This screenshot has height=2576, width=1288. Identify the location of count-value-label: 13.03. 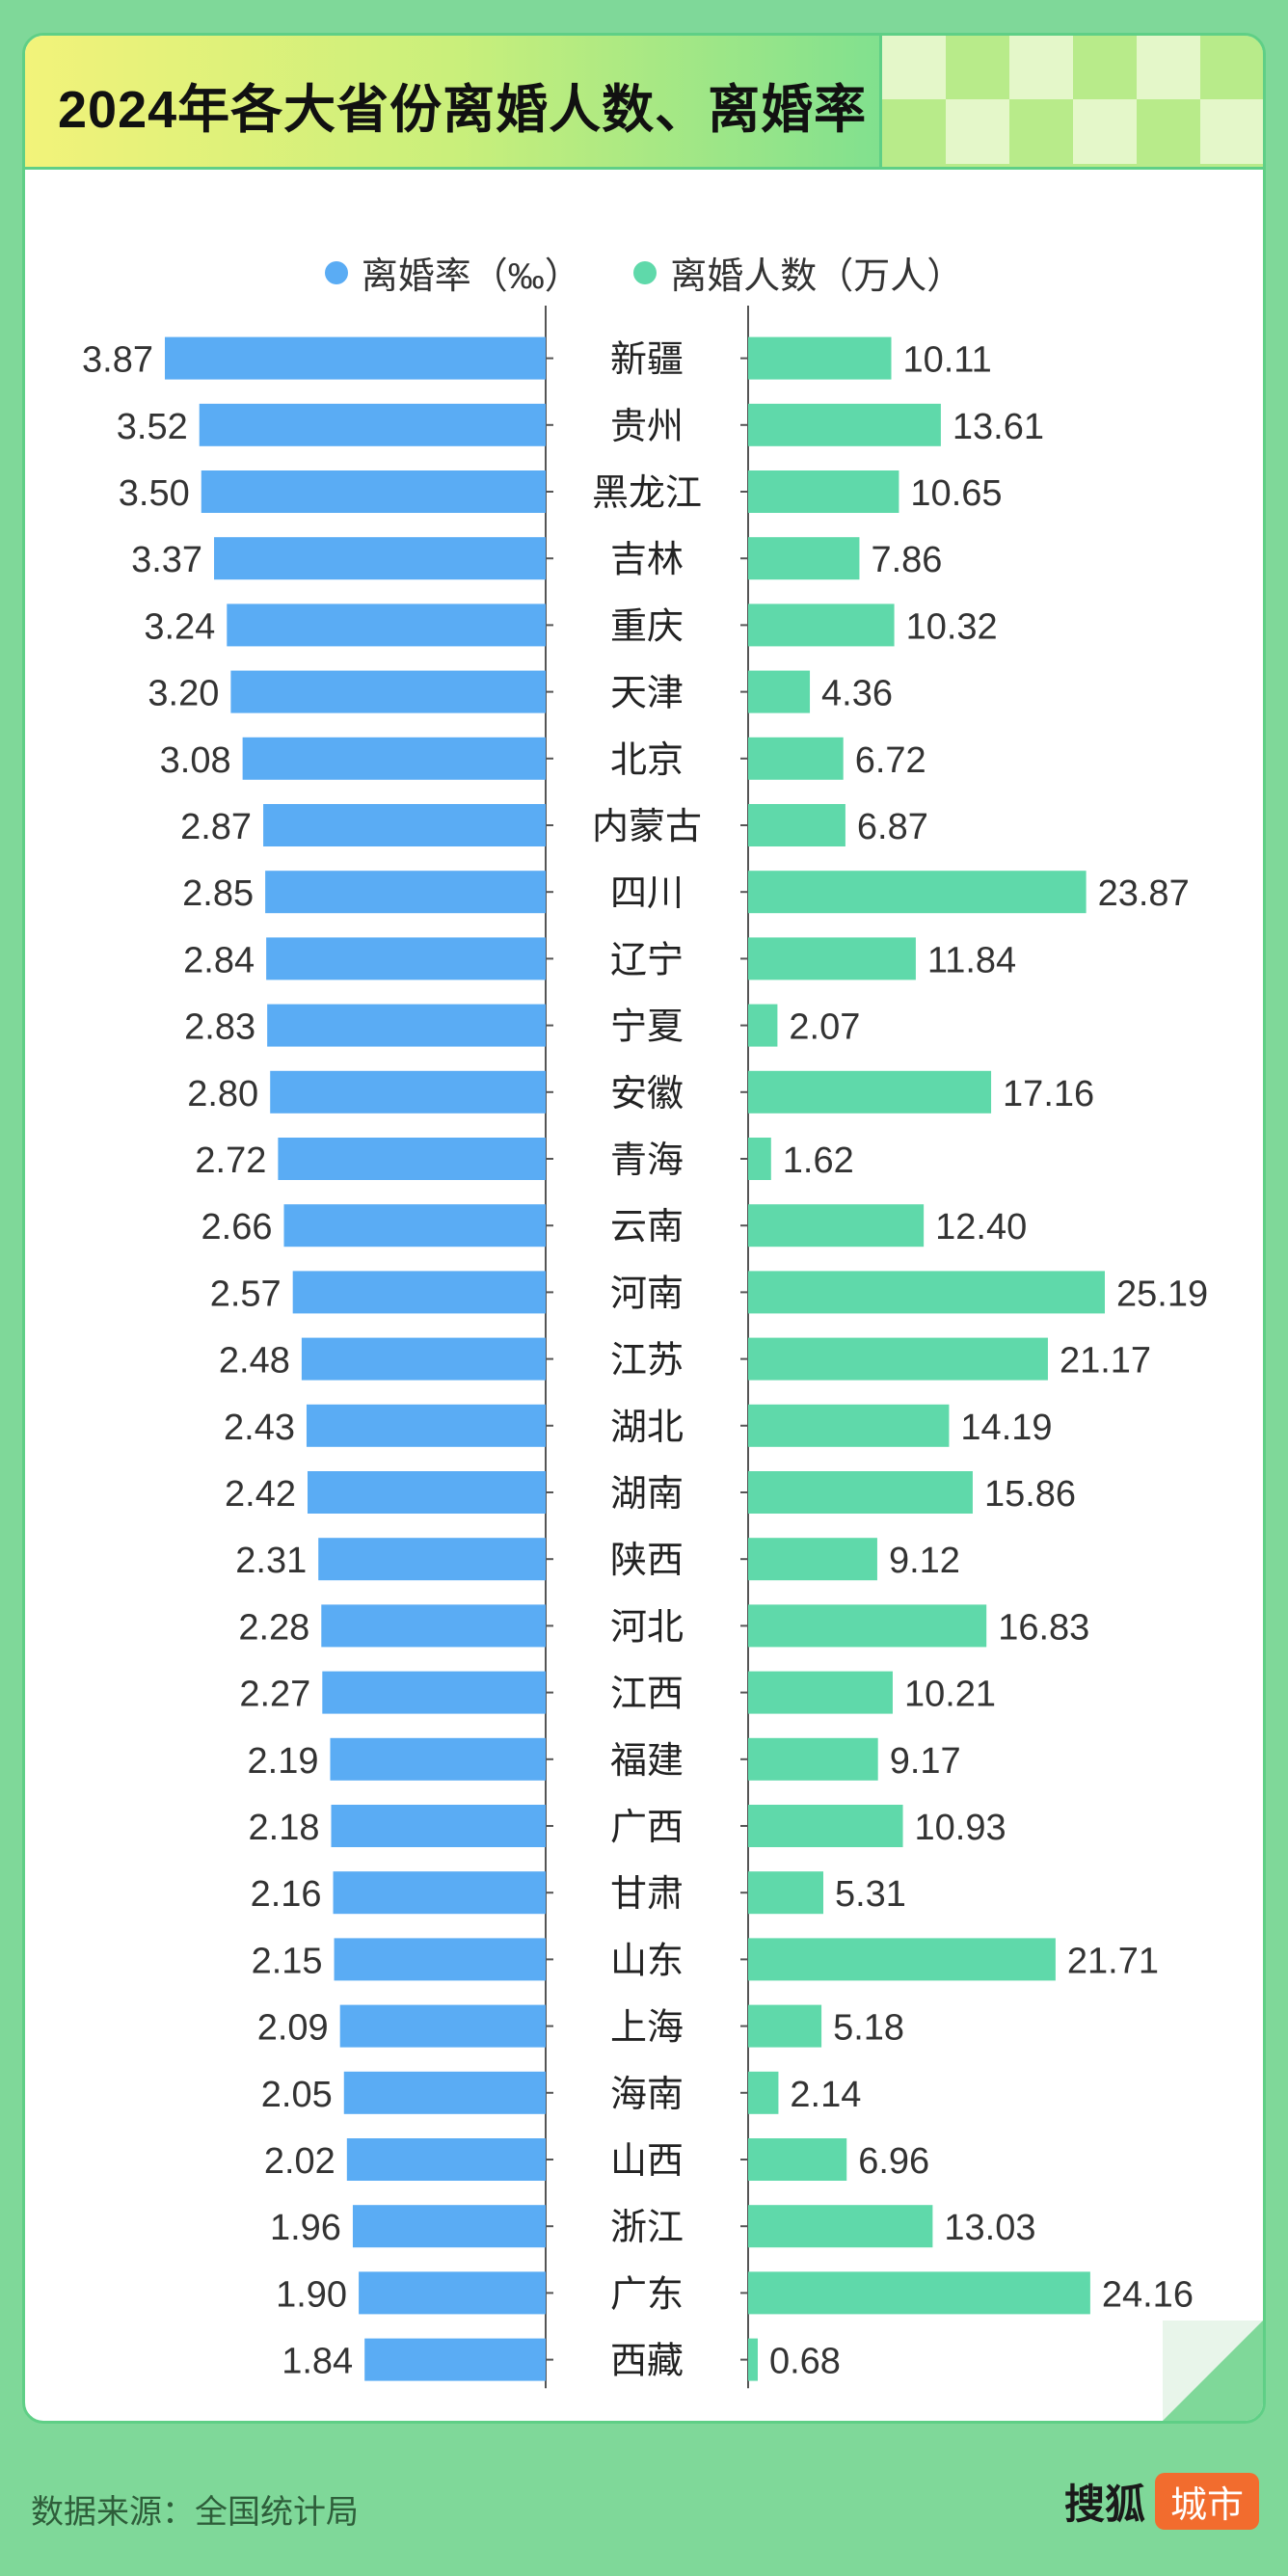
(990, 2228).